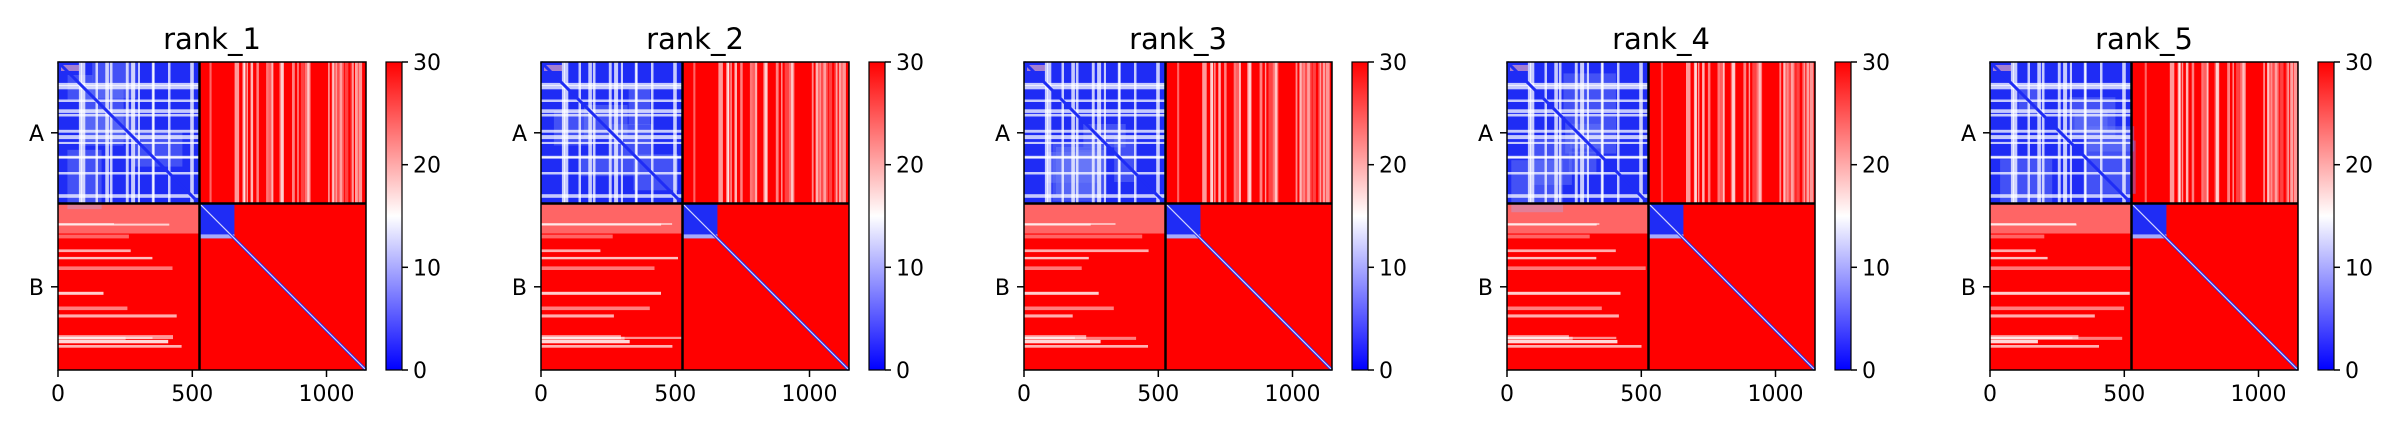 The height and width of the screenshot is (438, 2400). Describe the element at coordinates (2124, 394) in the screenshot. I see `x-tick-label: 500` at that location.